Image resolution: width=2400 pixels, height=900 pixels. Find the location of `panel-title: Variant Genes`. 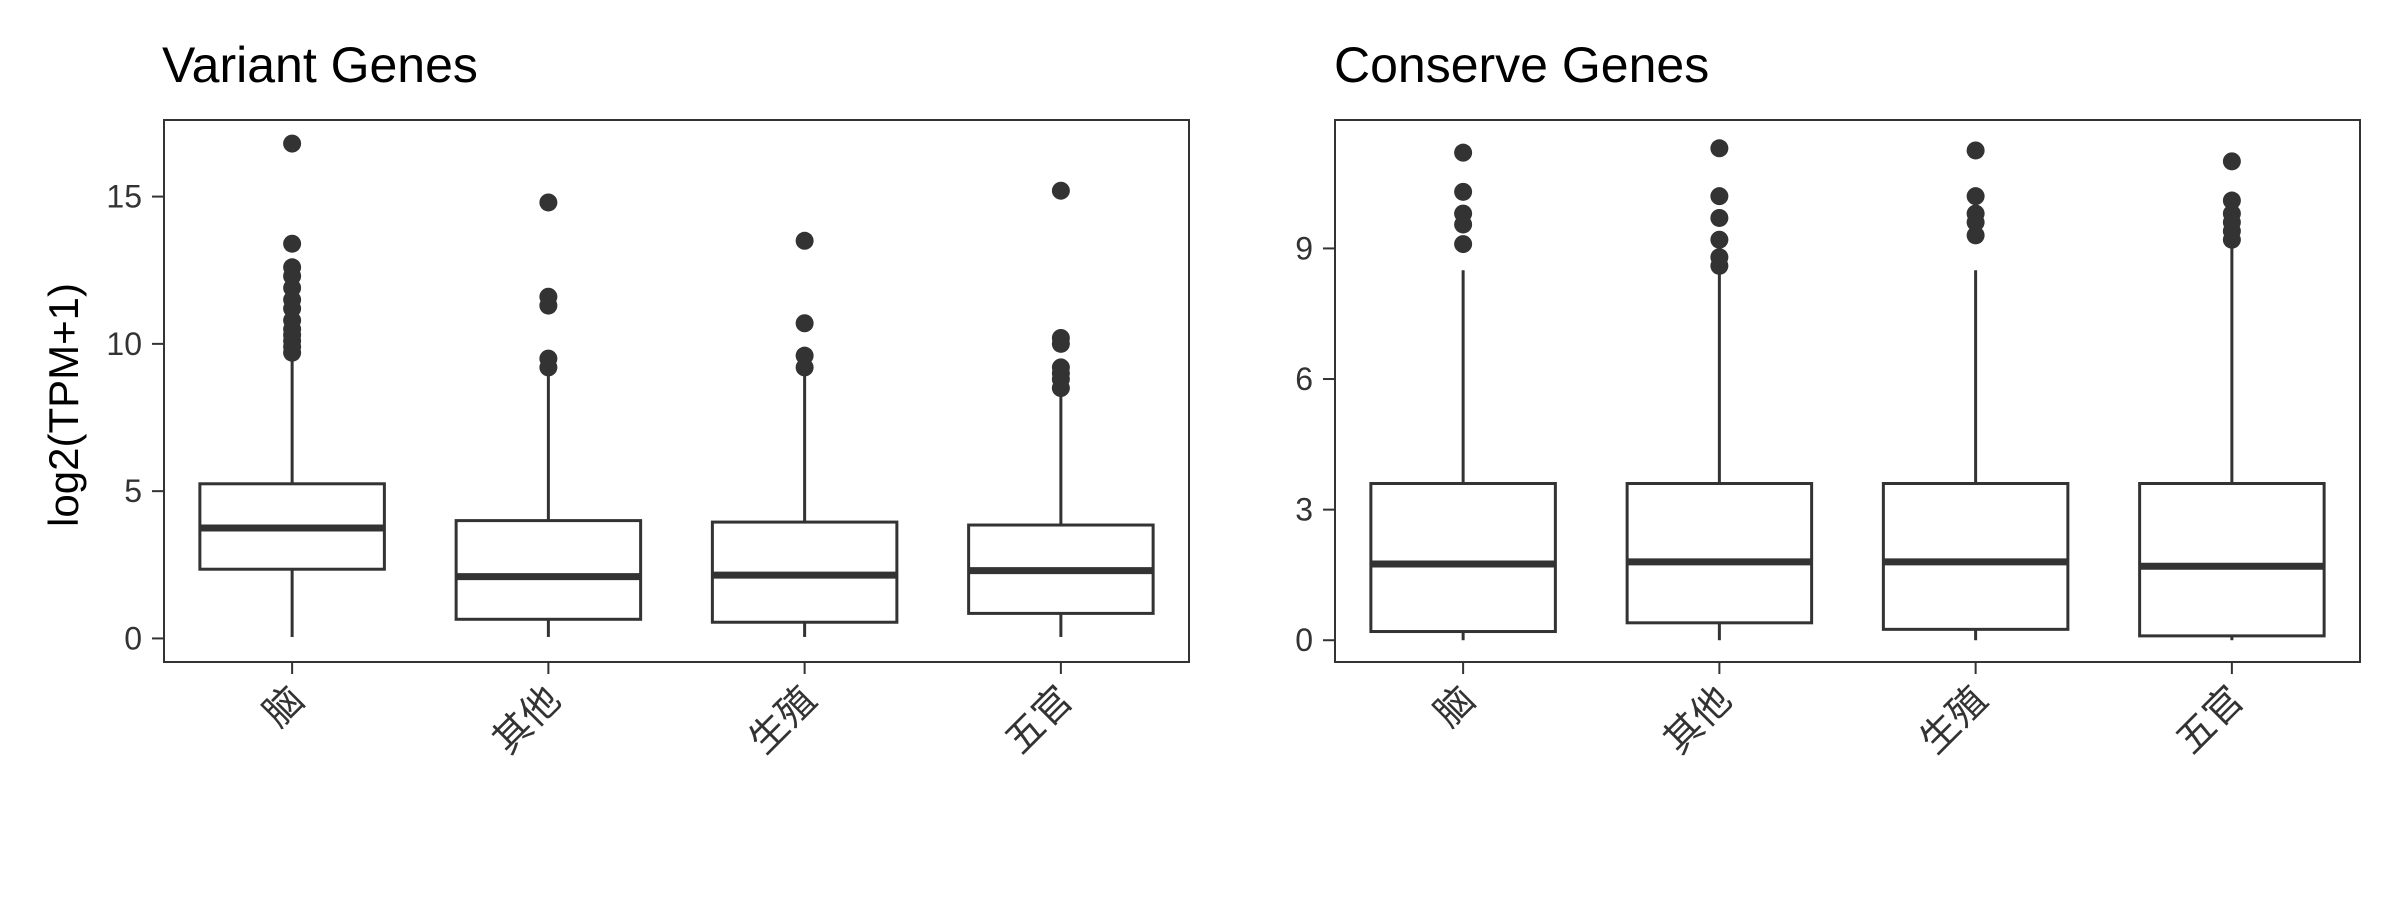

panel-title: Variant Genes is located at coordinates (320, 65).